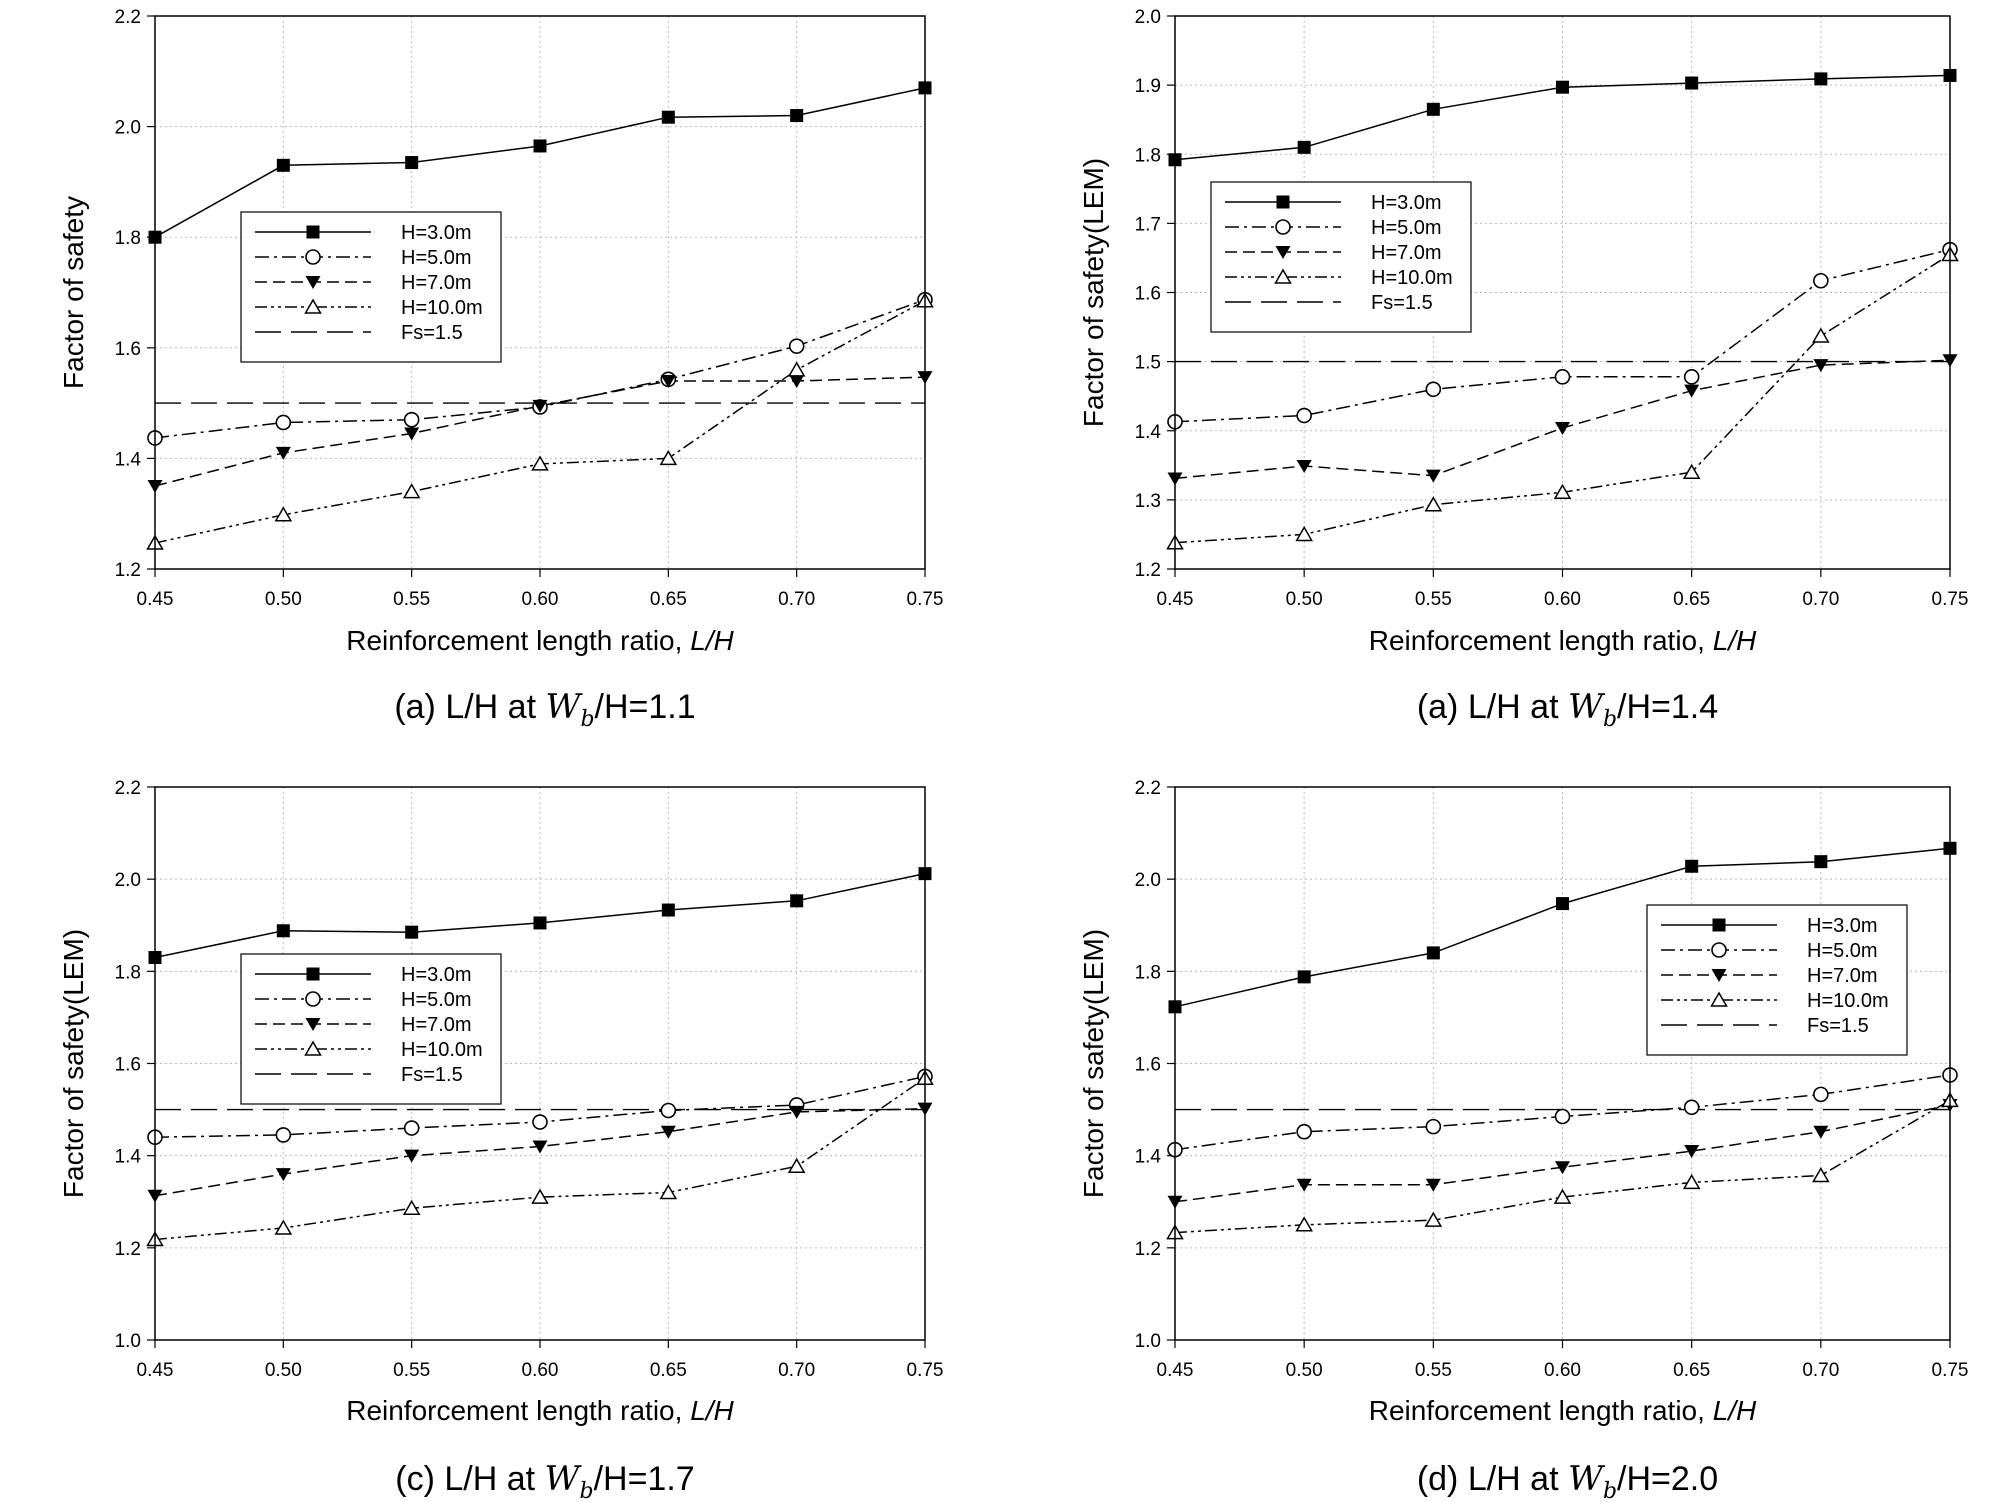 The width and height of the screenshot is (2008, 1502). Describe the element at coordinates (540, 292) in the screenshot. I see `plot-frame` at that location.